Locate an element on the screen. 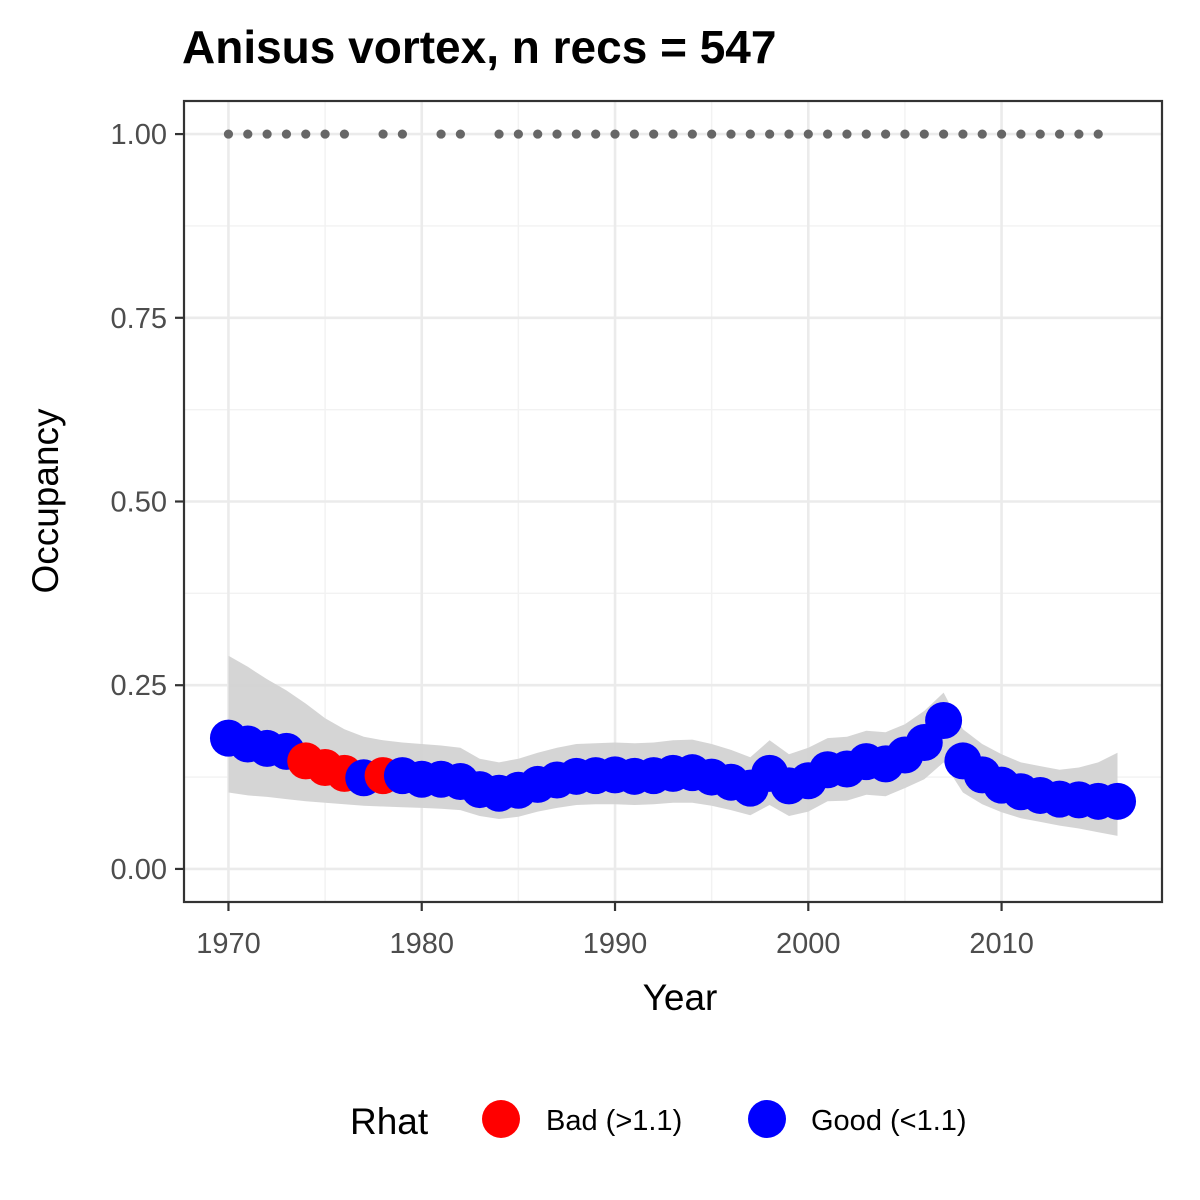  x-tick-label: 2010 is located at coordinates (1001, 944).